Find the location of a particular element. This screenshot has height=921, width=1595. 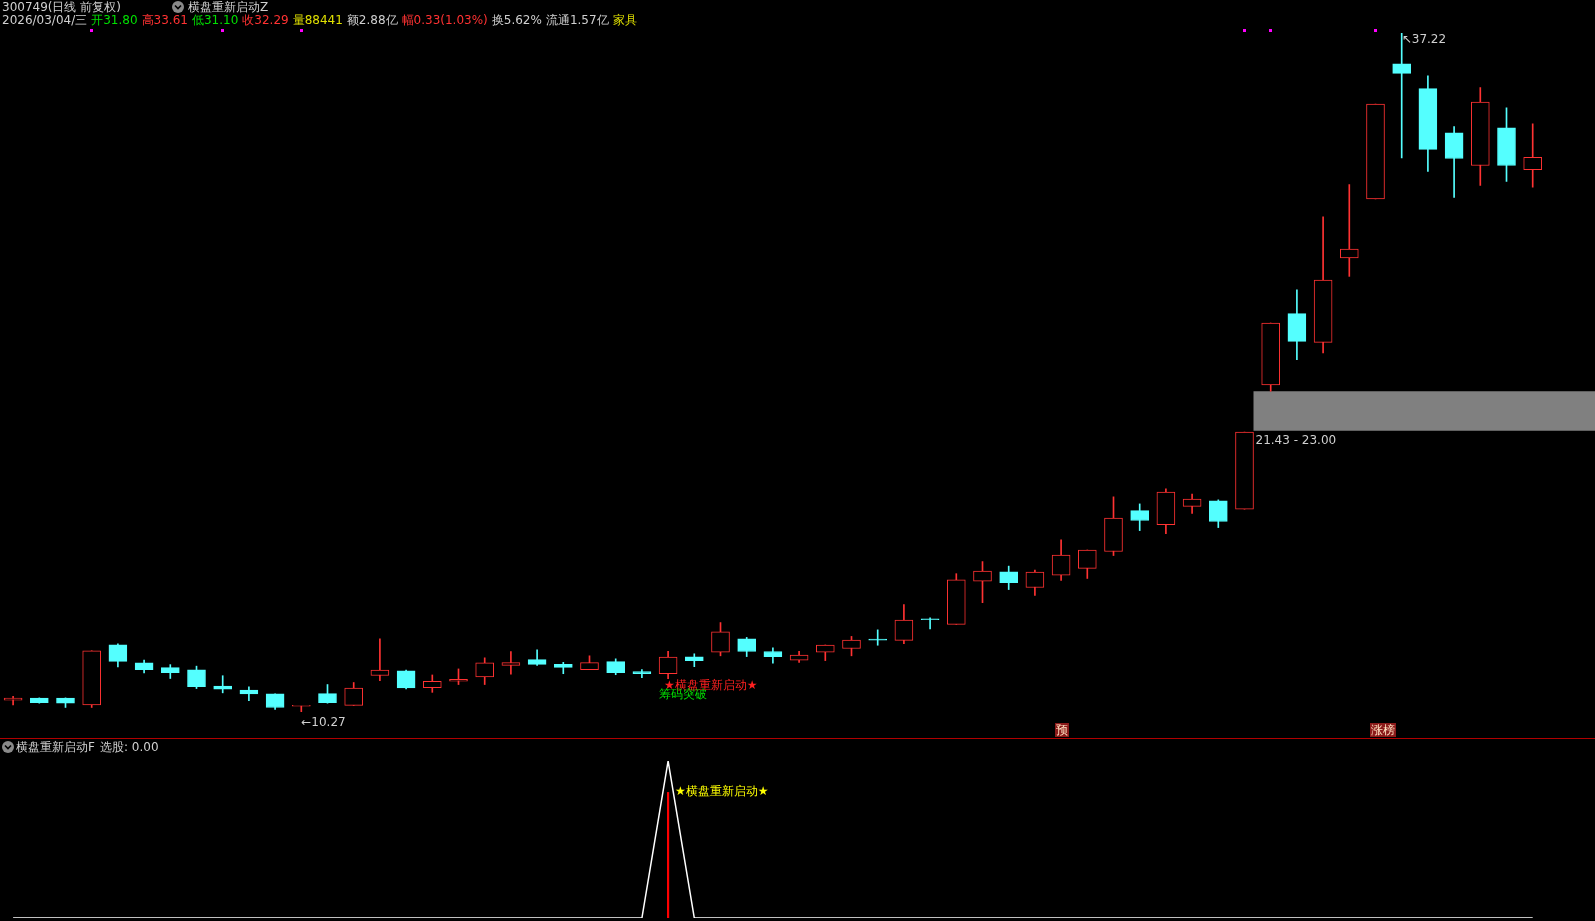

text: 量88441 is located at coordinates (317, 20).